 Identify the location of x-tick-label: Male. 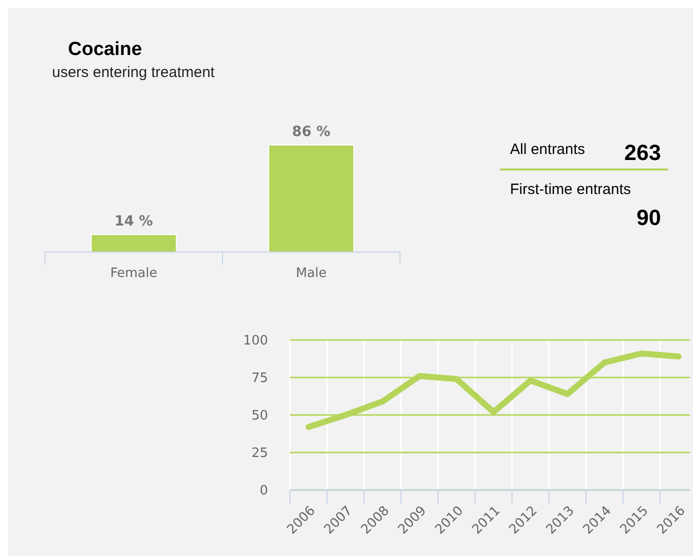
(311, 273).